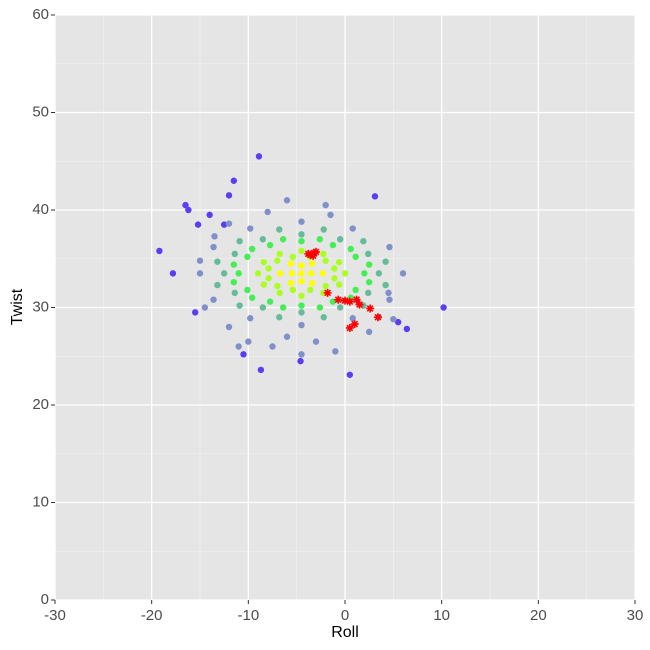  What do you see at coordinates (538, 615) in the screenshot?
I see `x-tick-label: 20` at bounding box center [538, 615].